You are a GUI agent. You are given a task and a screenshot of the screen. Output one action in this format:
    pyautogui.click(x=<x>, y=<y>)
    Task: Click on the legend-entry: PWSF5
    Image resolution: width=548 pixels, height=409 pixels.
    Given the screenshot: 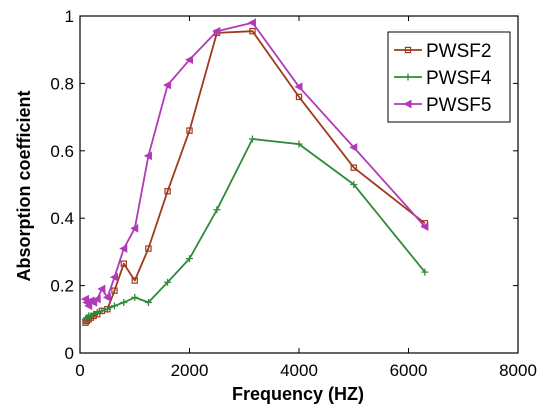 What is the action you would take?
    pyautogui.click(x=442, y=105)
    